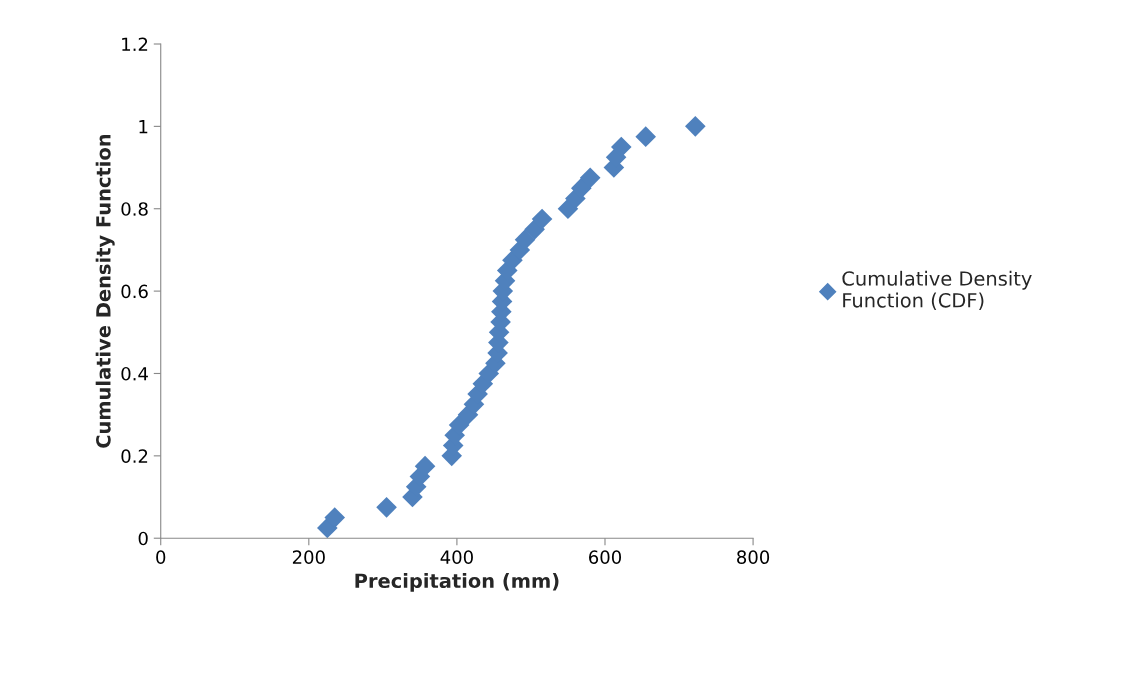 The width and height of the screenshot is (1124, 677). What do you see at coordinates (143, 127) in the screenshot?
I see `y-tick-label: 1` at bounding box center [143, 127].